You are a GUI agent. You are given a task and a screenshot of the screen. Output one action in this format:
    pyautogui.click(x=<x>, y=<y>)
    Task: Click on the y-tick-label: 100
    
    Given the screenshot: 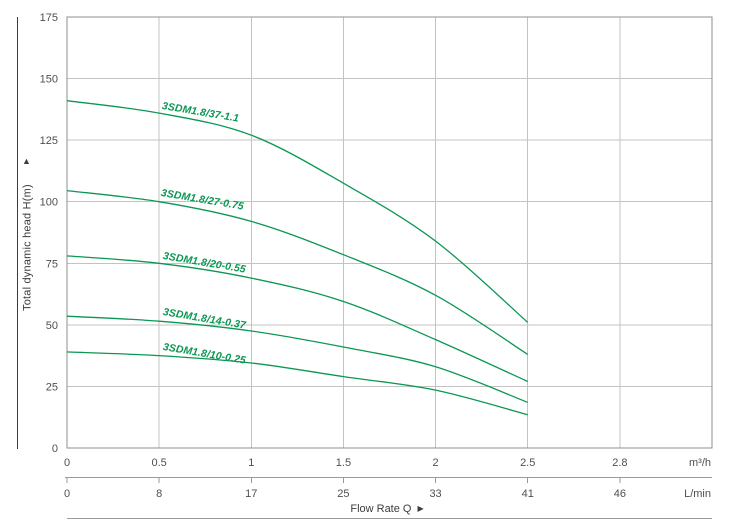 What is the action you would take?
    pyautogui.click(x=49, y=203)
    